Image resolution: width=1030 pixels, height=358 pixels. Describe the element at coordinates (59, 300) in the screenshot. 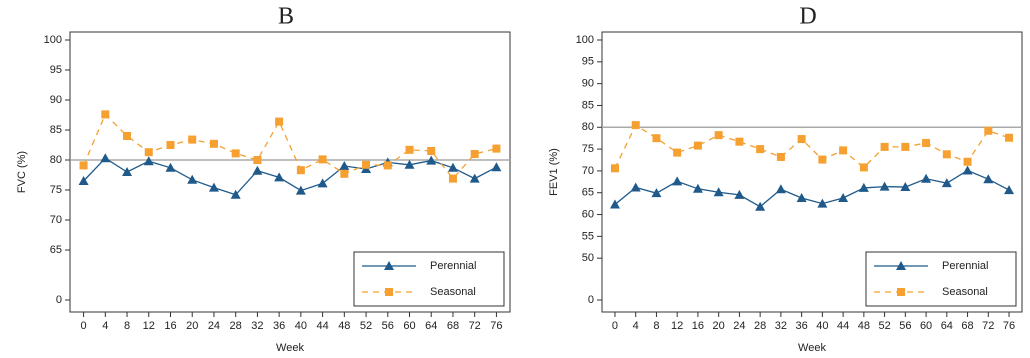

I see `y-tick-label: 0` at that location.